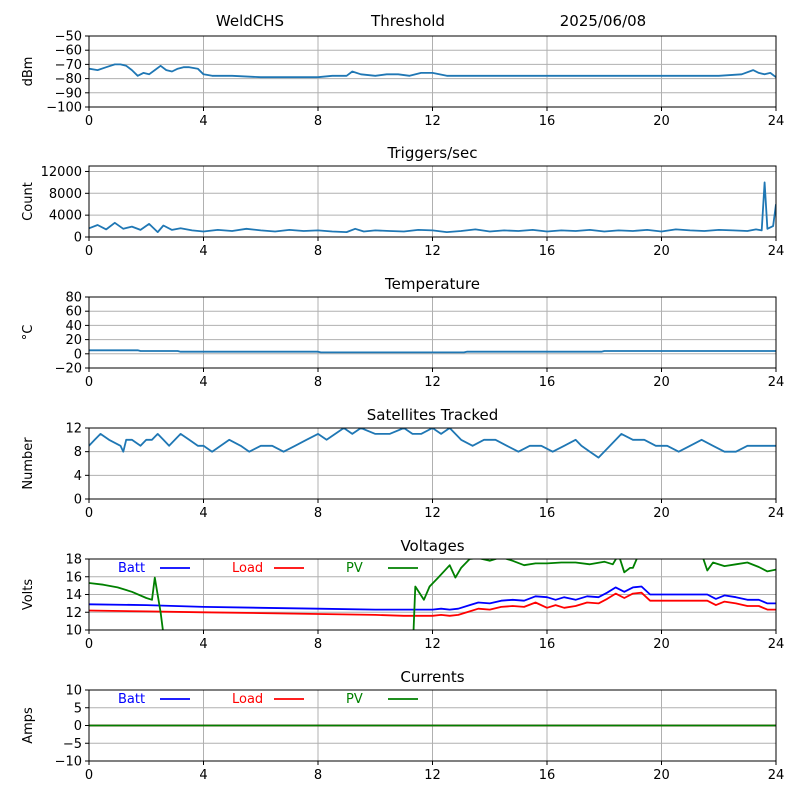 The image size is (800, 800). What do you see at coordinates (68, 762) in the screenshot?
I see `y-tick-label: −10` at bounding box center [68, 762].